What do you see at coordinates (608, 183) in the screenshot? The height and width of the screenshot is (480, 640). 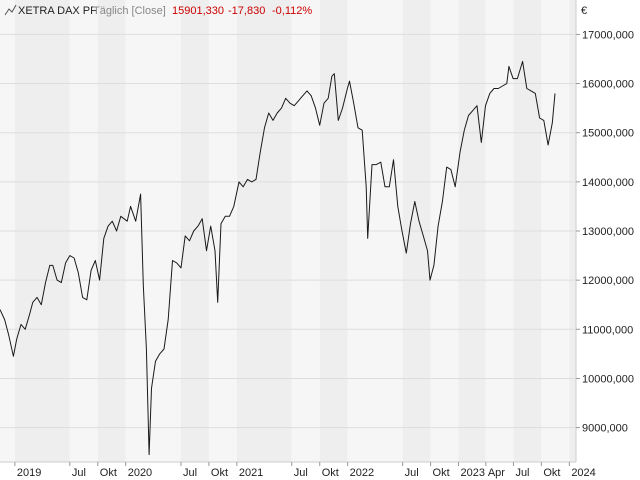 I see `y-tick-label: 14000,000` at bounding box center [608, 183].